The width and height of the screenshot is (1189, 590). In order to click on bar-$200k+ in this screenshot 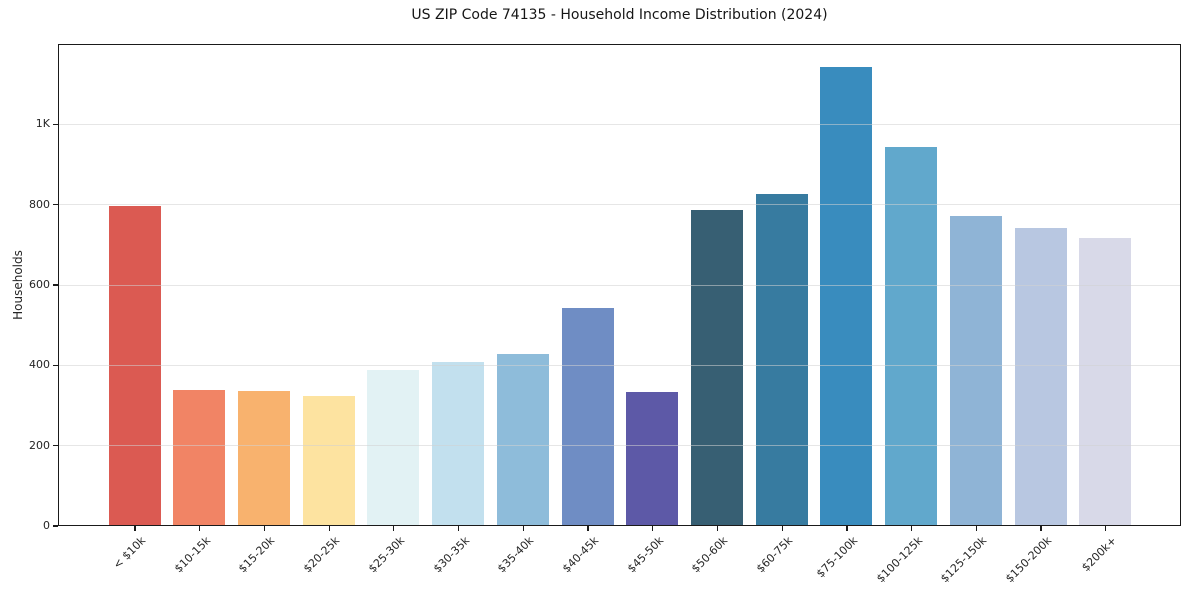, I will do `click(1105, 381)`.